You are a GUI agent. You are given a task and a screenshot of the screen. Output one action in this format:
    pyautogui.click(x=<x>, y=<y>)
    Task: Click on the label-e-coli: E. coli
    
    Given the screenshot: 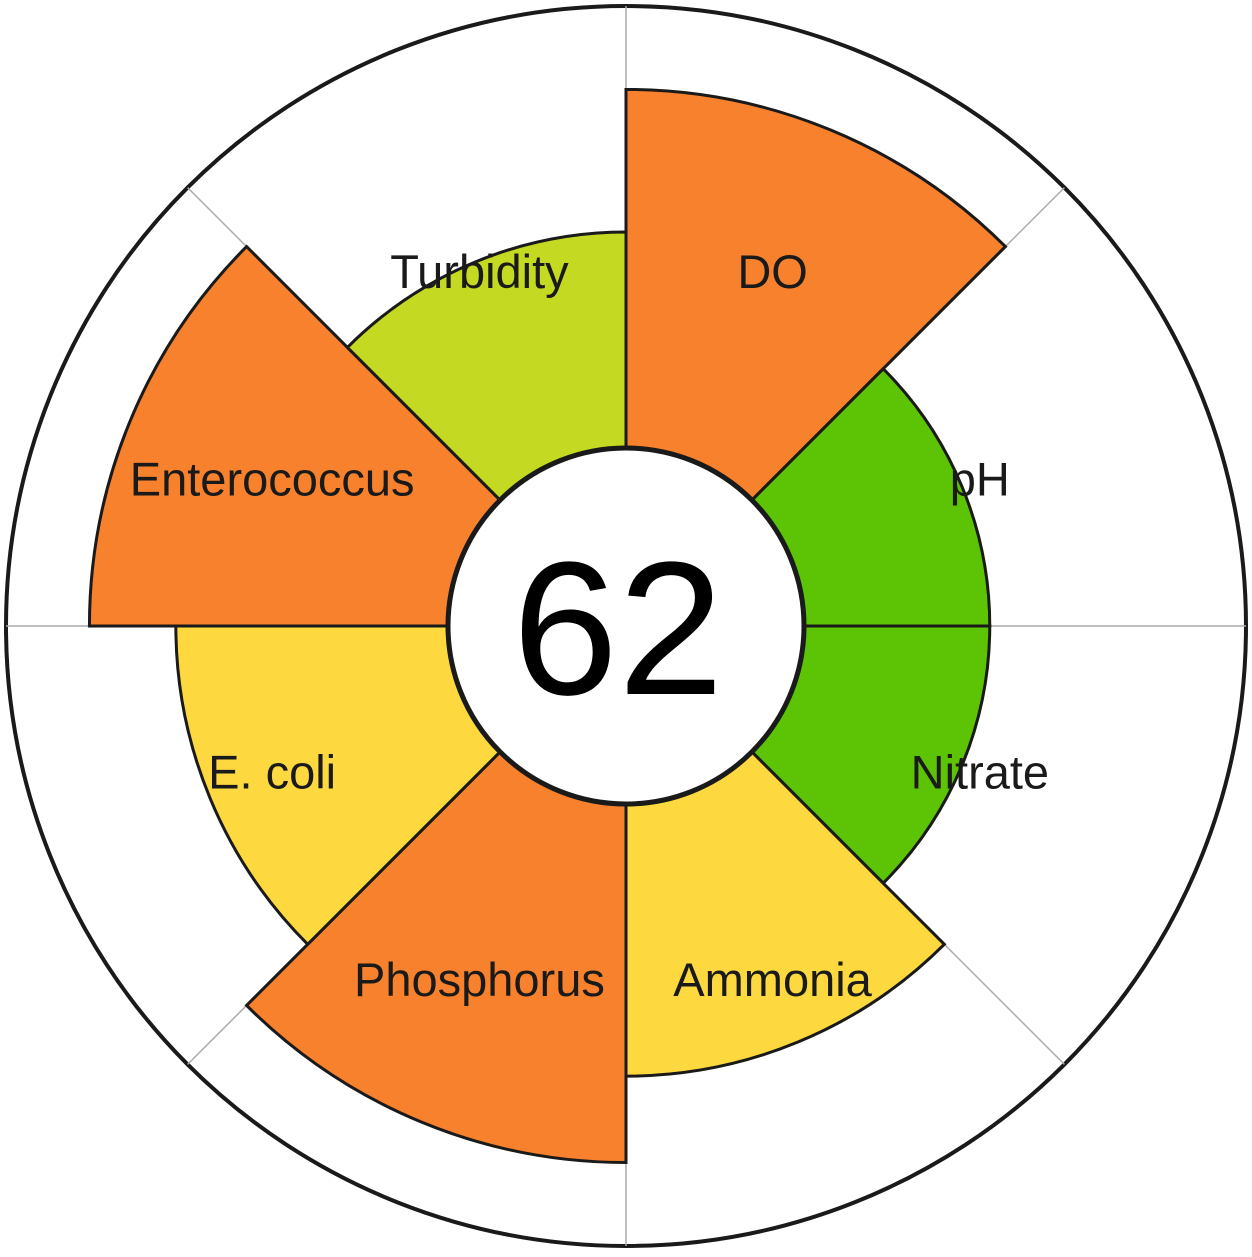 What is the action you would take?
    pyautogui.click(x=272, y=772)
    